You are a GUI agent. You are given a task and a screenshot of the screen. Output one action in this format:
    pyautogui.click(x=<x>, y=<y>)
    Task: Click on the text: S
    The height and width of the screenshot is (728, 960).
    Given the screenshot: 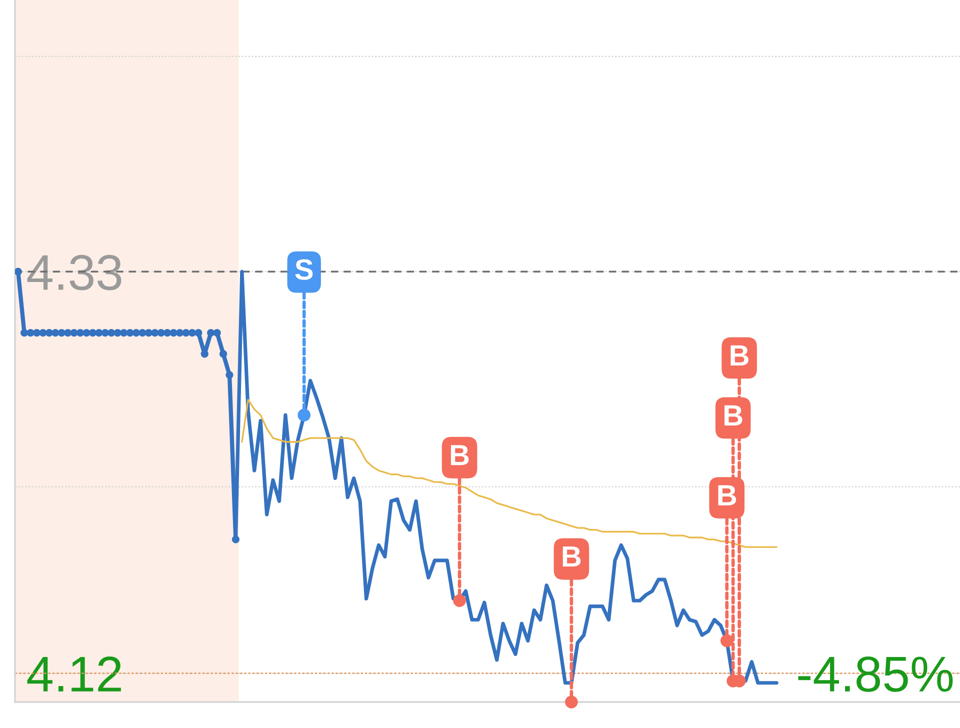 What is the action you would take?
    pyautogui.click(x=304, y=269)
    